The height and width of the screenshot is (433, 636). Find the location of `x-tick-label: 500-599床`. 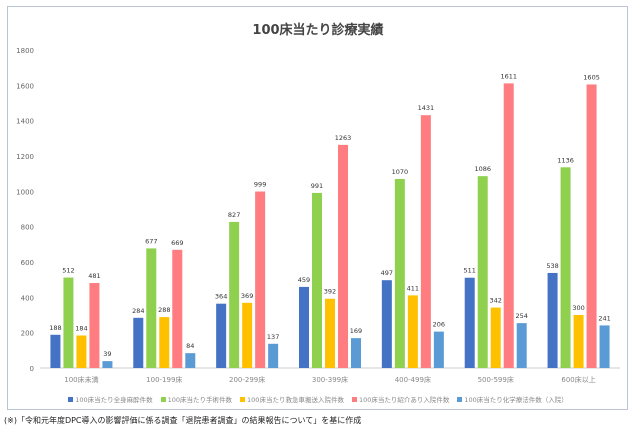

x-tick-label: 500-599床 is located at coordinates (496, 379).